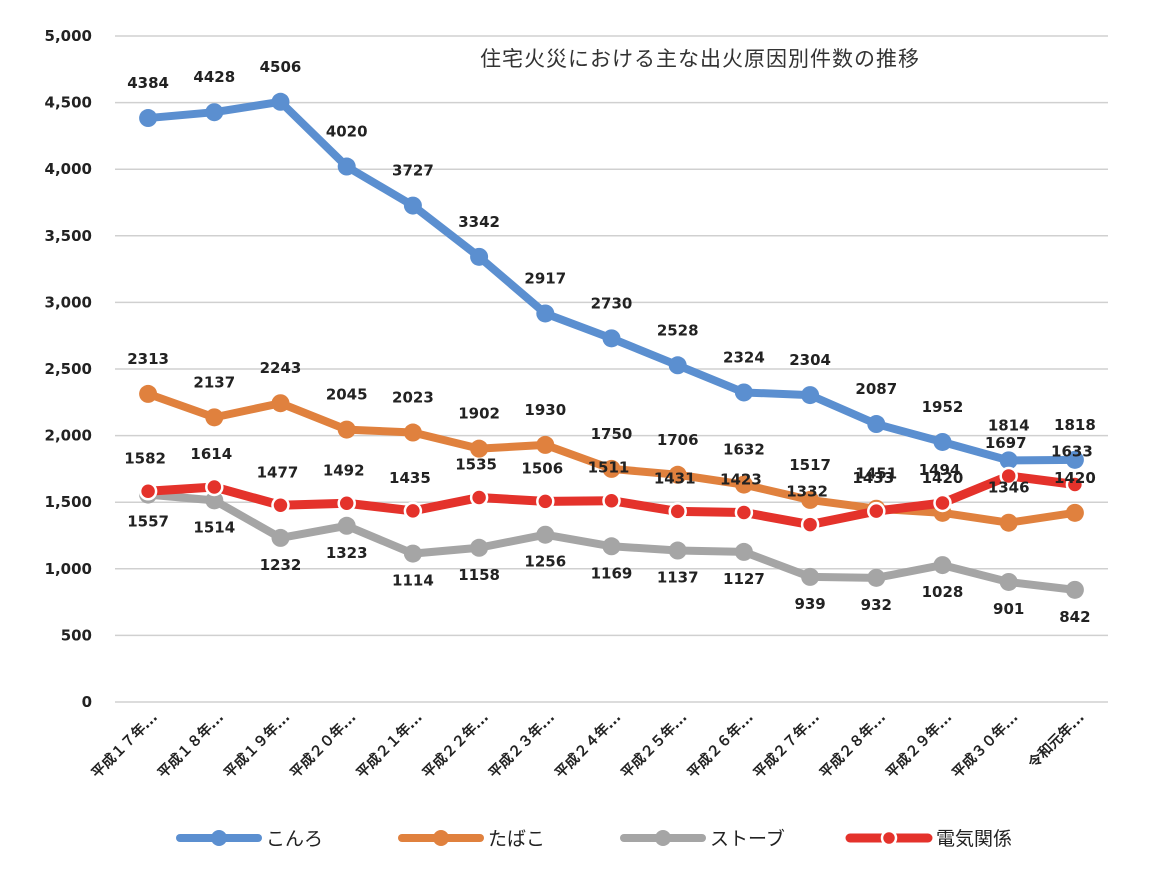  Describe the element at coordinates (744, 579) in the screenshot. I see `data-label: 1127` at that location.